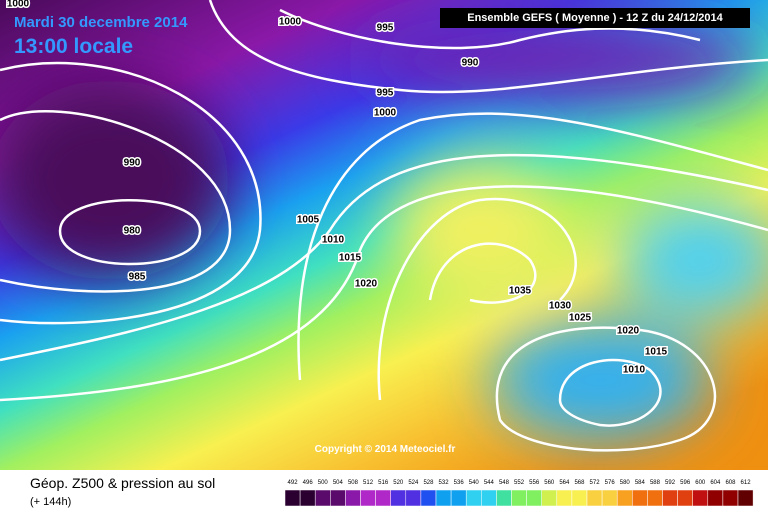 This screenshot has height=517, width=768. What do you see at coordinates (564, 483) in the screenshot?
I see `scale-label: 564` at bounding box center [564, 483].